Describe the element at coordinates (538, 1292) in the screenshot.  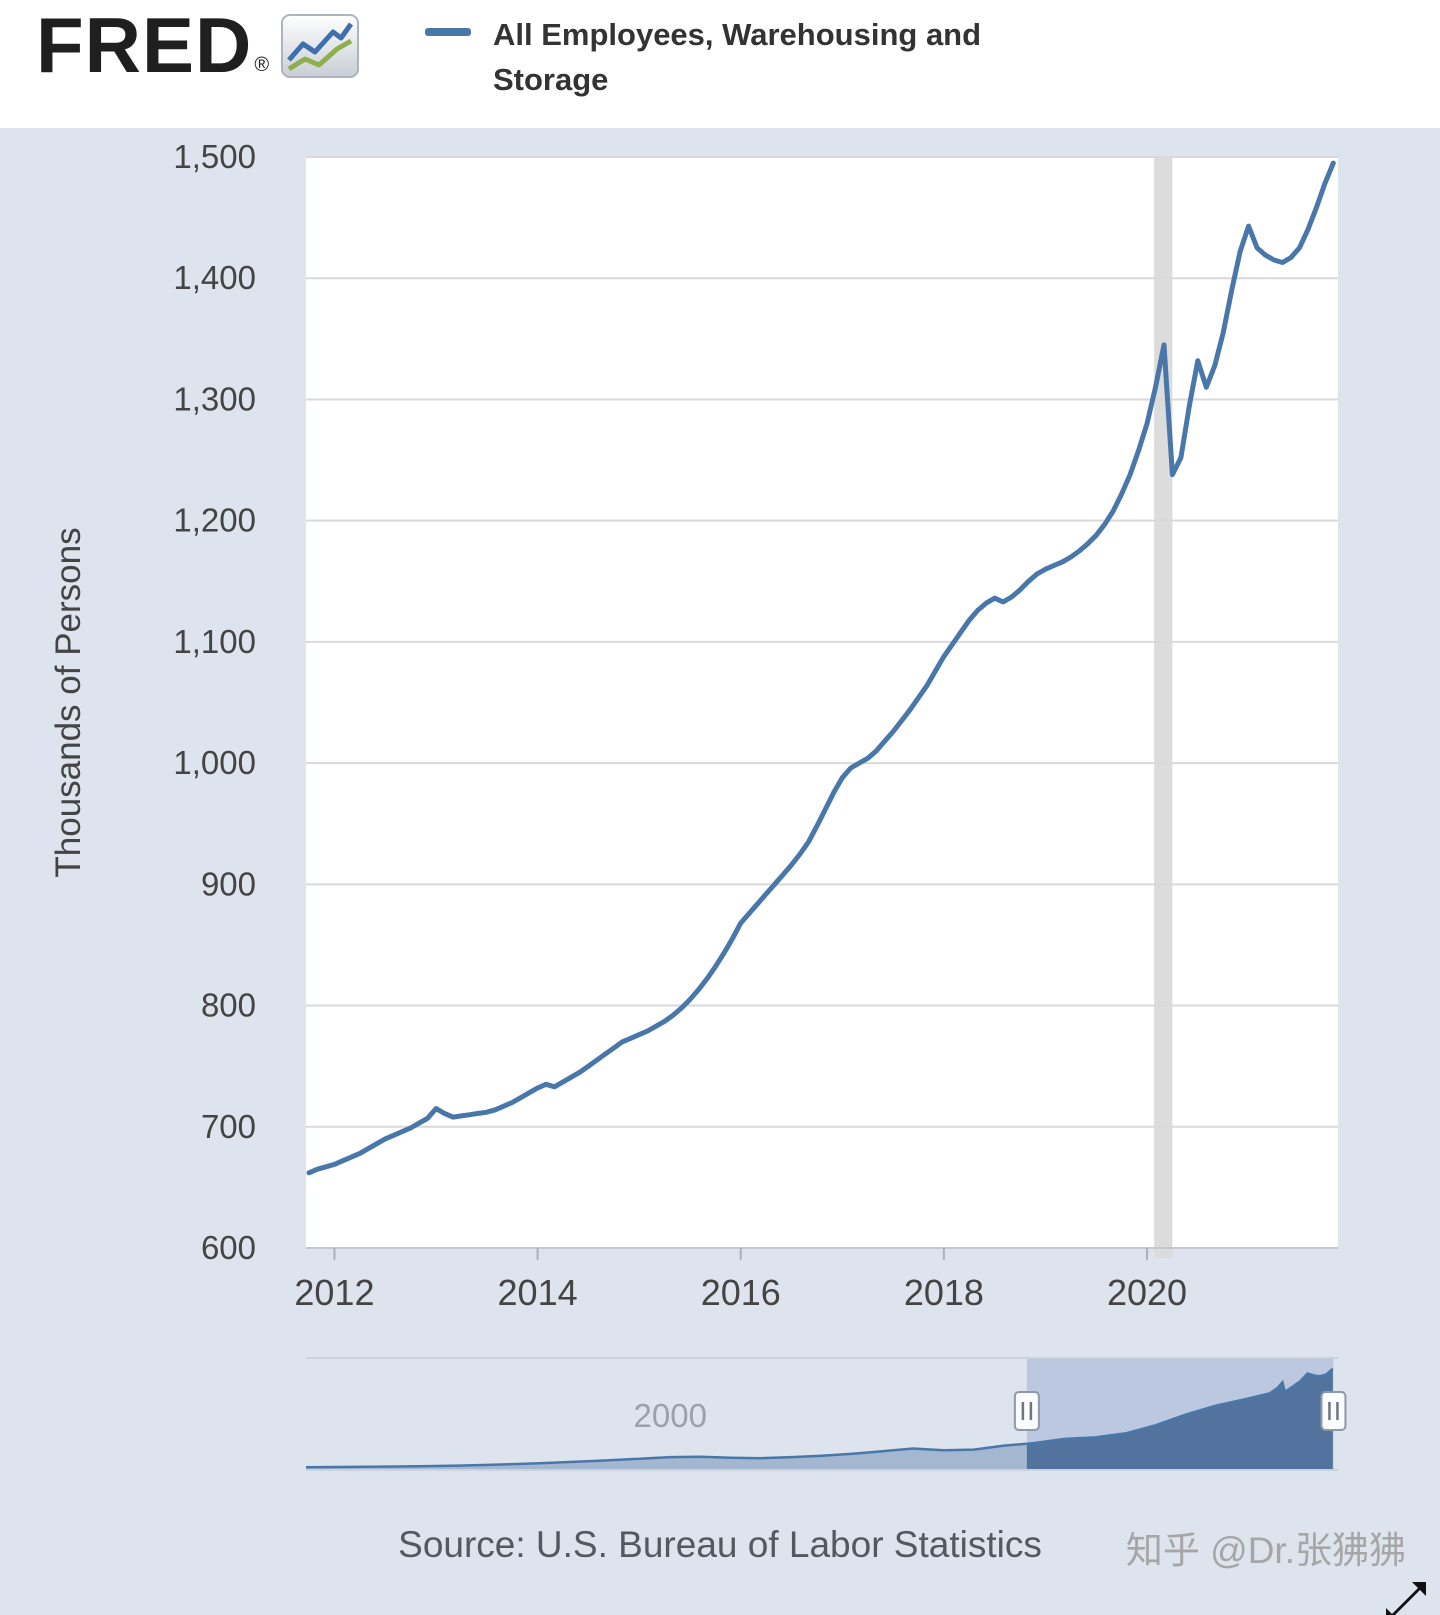
I see `x-tick-label: 2014` at that location.